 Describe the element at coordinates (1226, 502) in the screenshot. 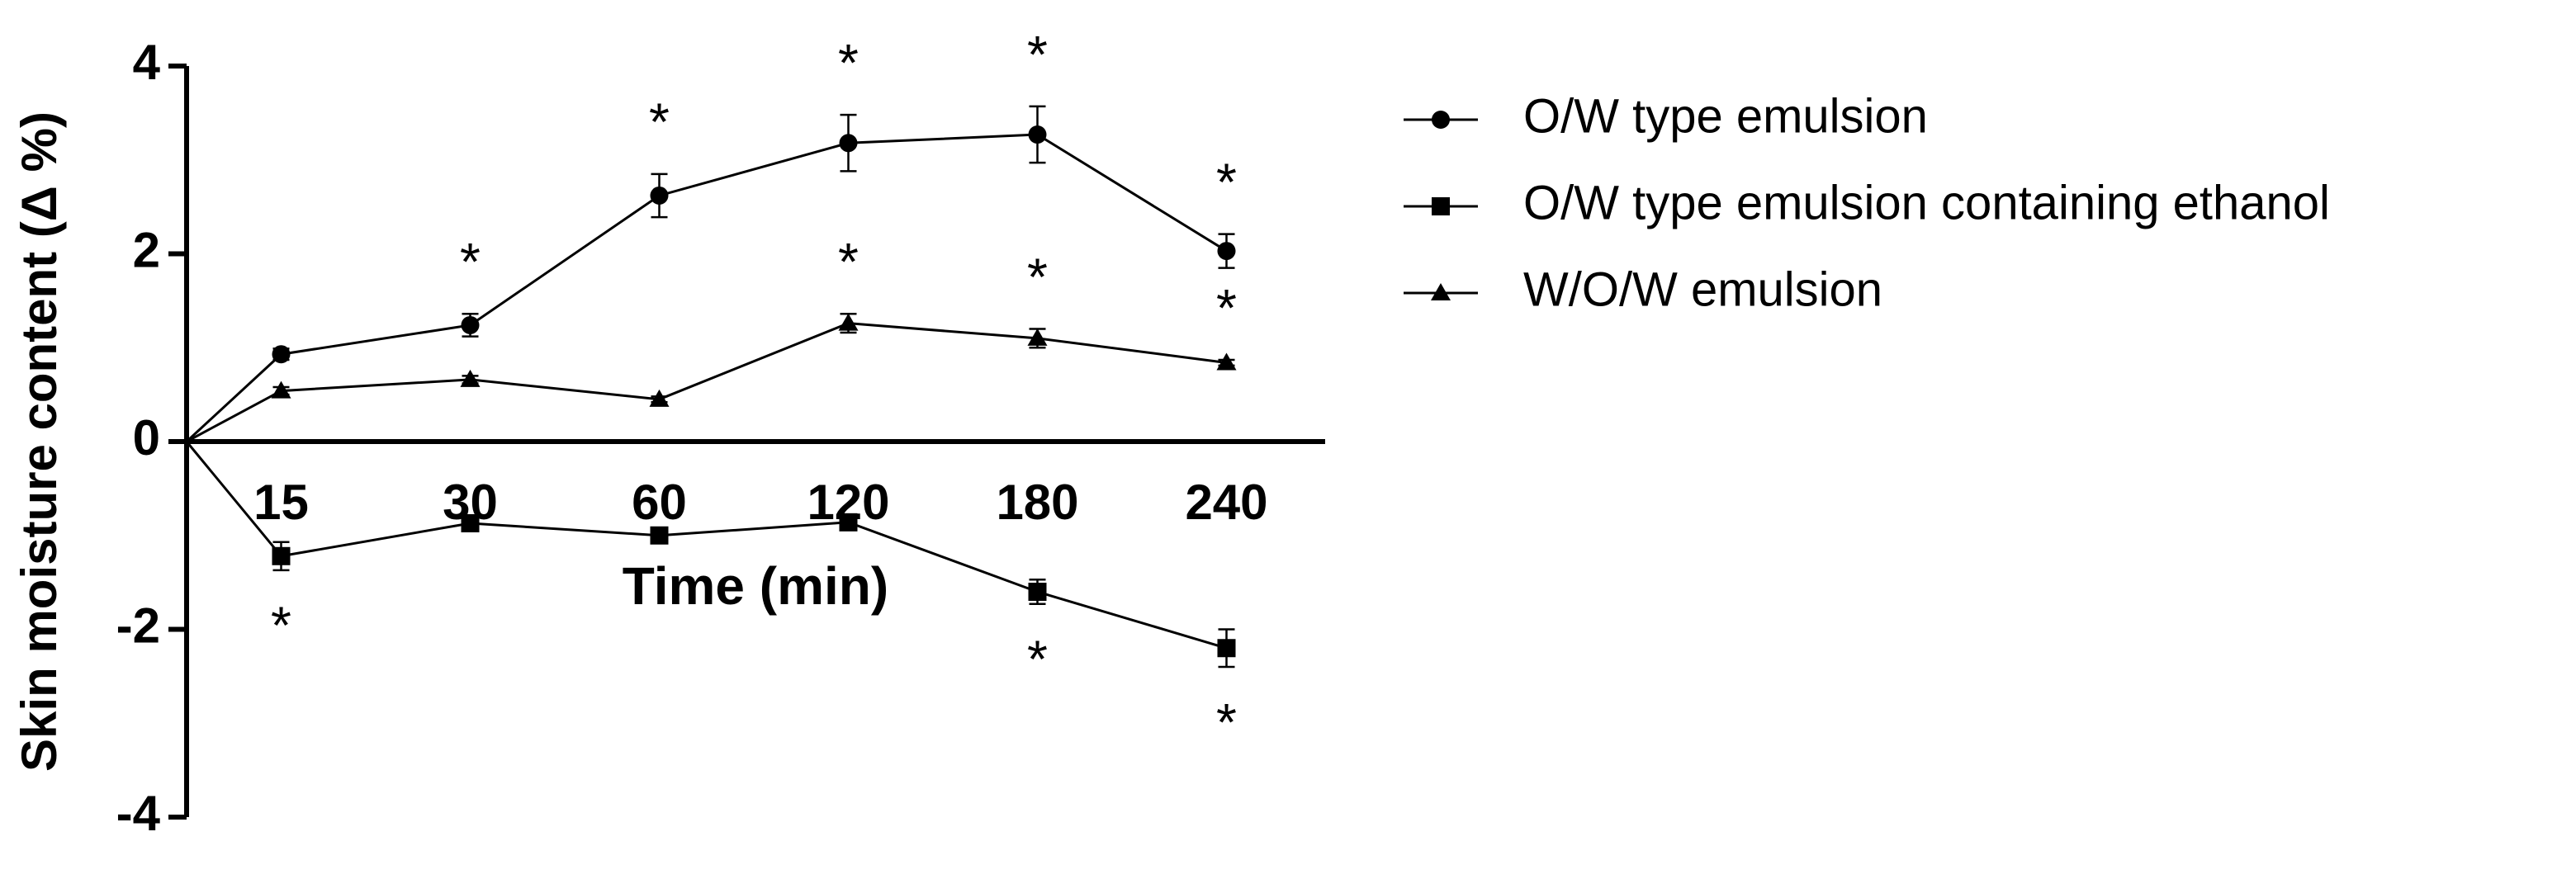

I see `x-tick-label: 240` at that location.